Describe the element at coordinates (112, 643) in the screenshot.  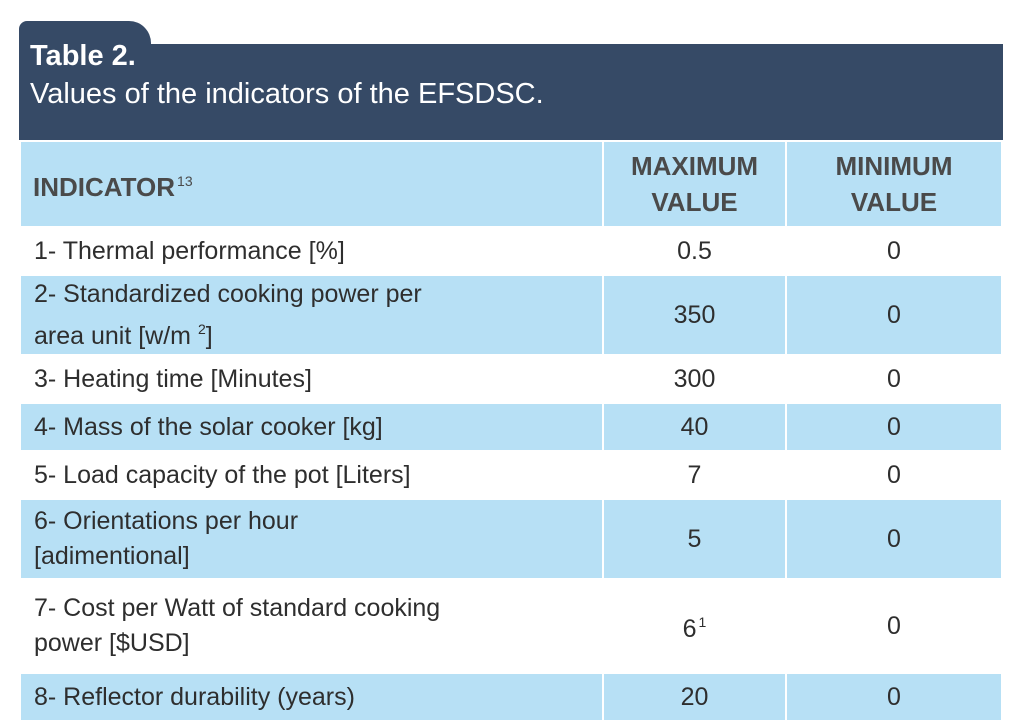
I see `indicator-text-line2: power [$USD]` at that location.